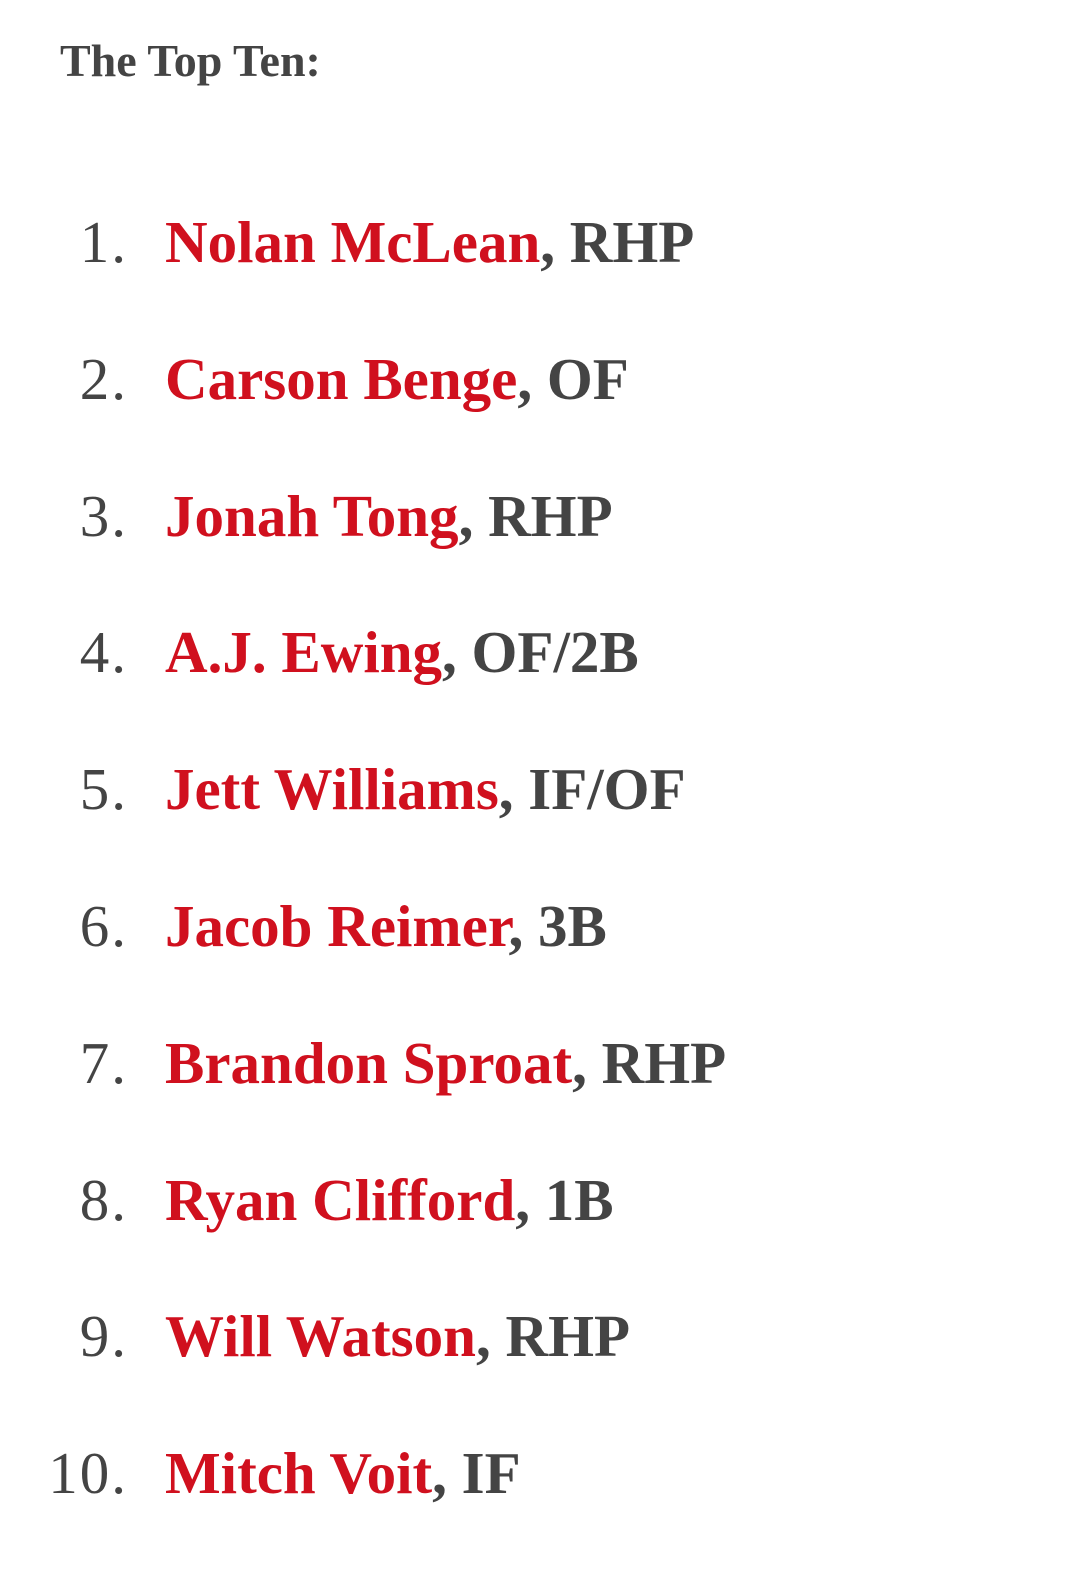  I want to click on player-position: , 1B, so click(564, 1199).